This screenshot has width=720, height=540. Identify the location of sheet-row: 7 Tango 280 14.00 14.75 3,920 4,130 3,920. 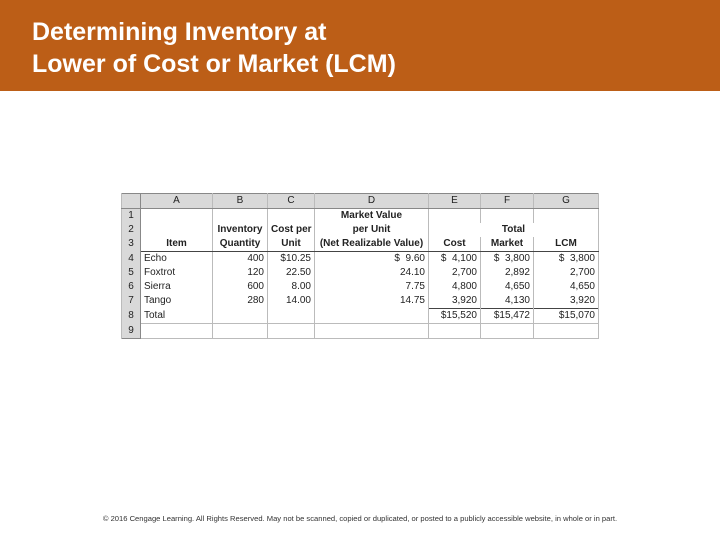
(360, 301).